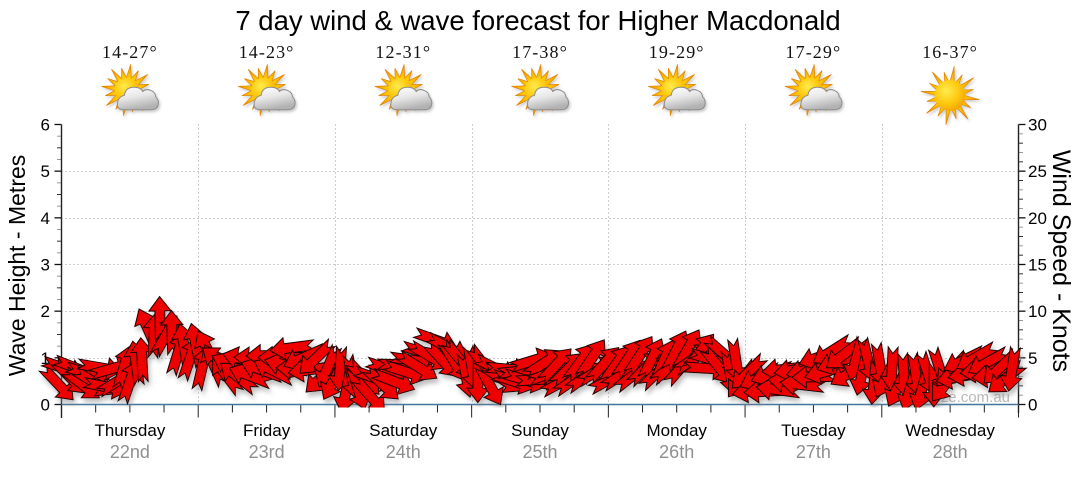  Describe the element at coordinates (403, 430) in the screenshot. I see `svg-text: Saturday` at that location.